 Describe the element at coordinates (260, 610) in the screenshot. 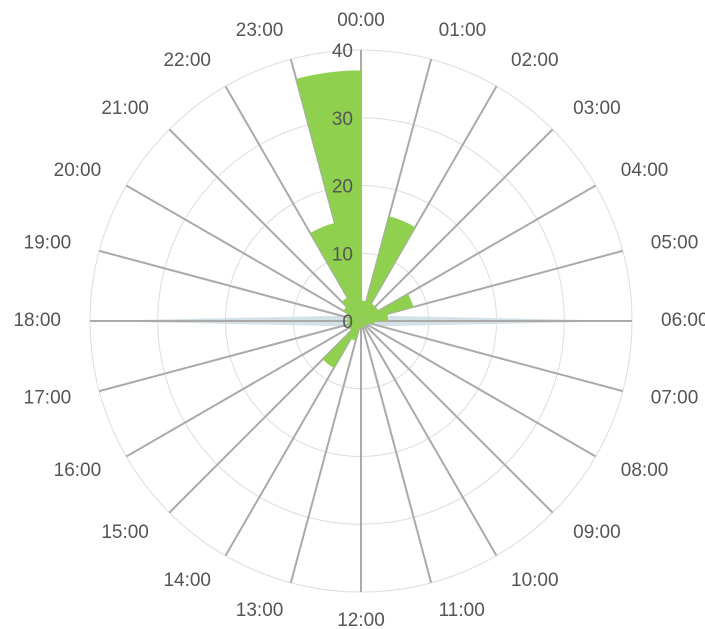

I see `angle-label: 13:00` at that location.